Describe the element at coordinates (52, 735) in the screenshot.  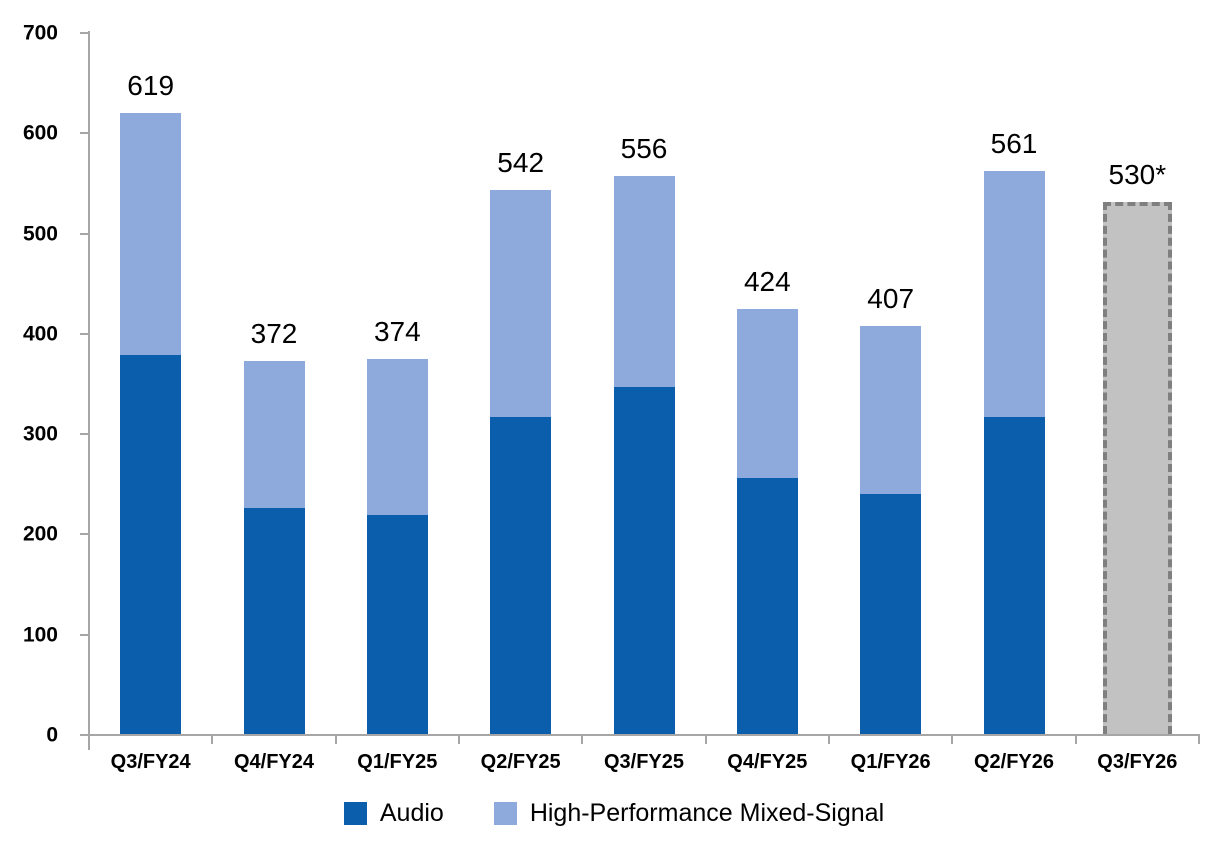
I see `y-axis-tick-label: 0` at that location.